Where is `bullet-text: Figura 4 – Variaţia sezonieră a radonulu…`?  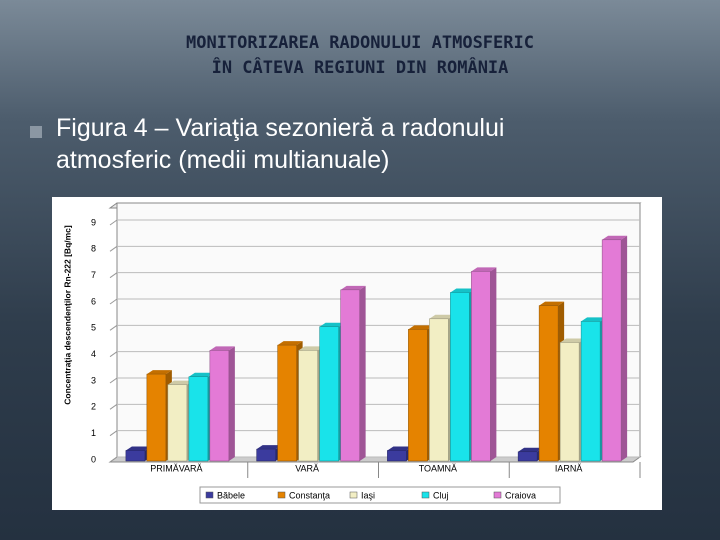 bullet-text: Figura 4 – Variaţia sezonieră a radonulu… is located at coordinates (280, 128).